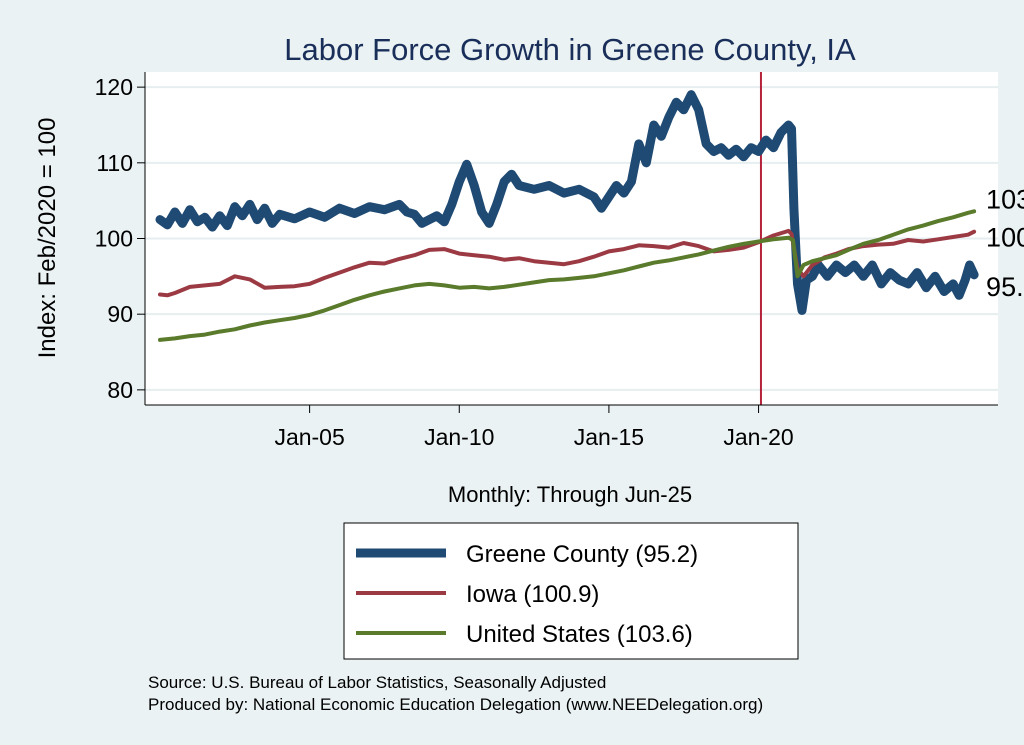  Describe the element at coordinates (532, 594) in the screenshot. I see `legend-label-iowa: Iowa (100.9)` at that location.